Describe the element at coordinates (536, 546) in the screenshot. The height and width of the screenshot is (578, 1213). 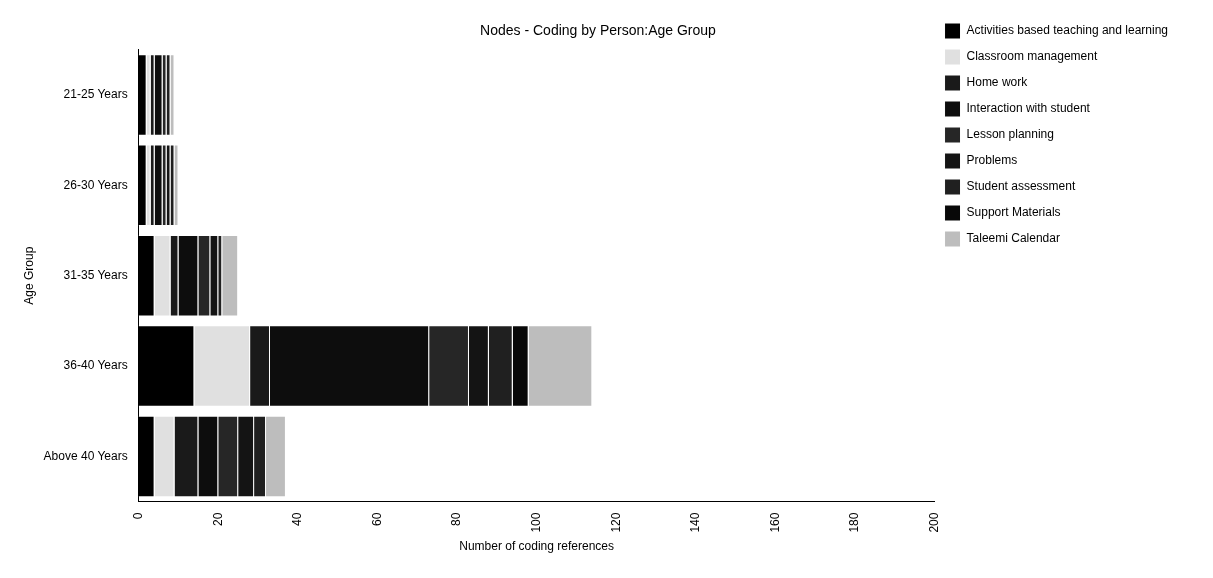
I see `x-axis-title: Number of coding references` at that location.